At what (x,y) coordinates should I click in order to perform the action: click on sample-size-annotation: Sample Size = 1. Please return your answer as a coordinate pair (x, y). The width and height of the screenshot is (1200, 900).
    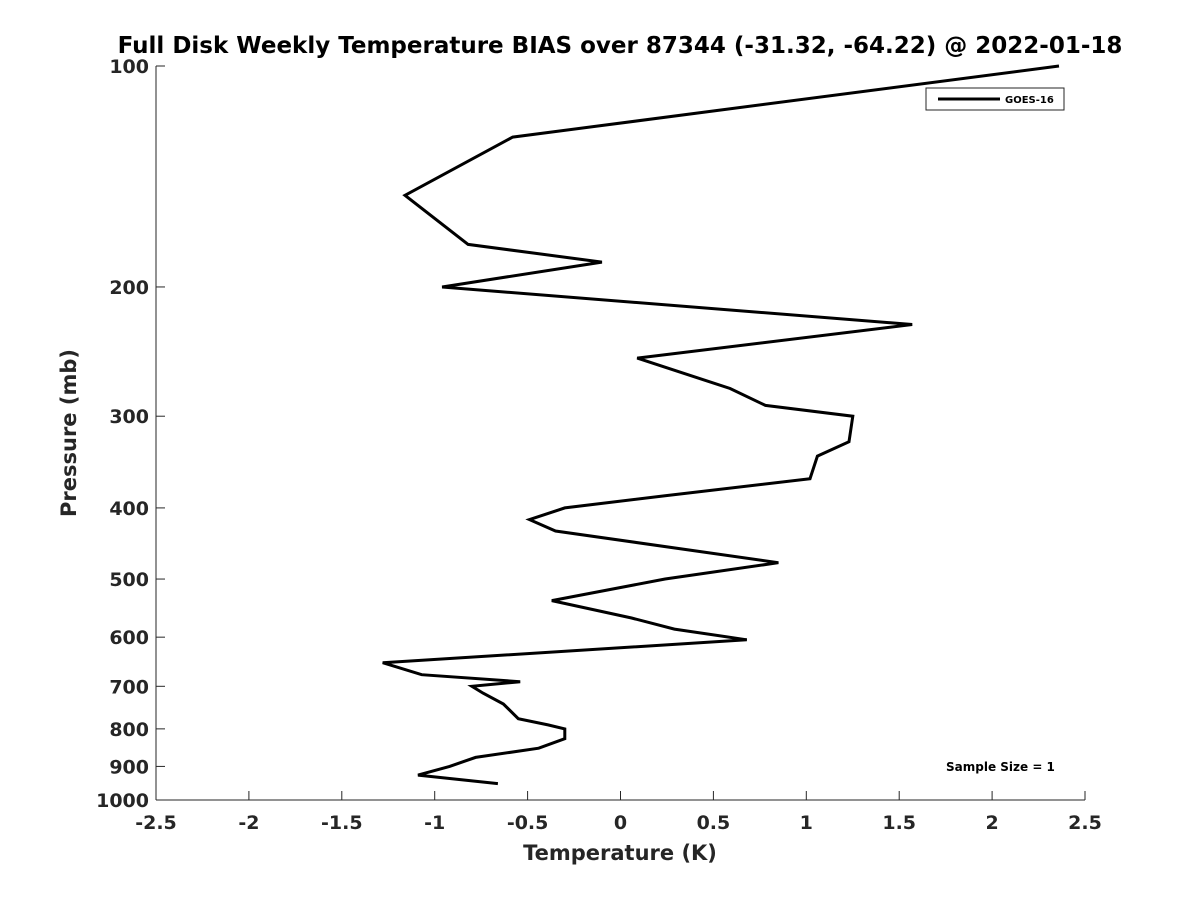
    Looking at the image, I should click on (1000, 767).